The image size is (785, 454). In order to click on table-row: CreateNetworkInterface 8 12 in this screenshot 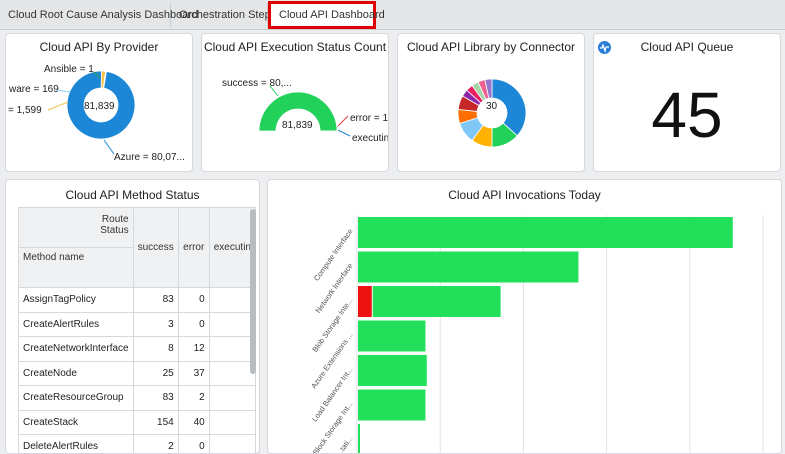, I will do `click(137, 349)`.